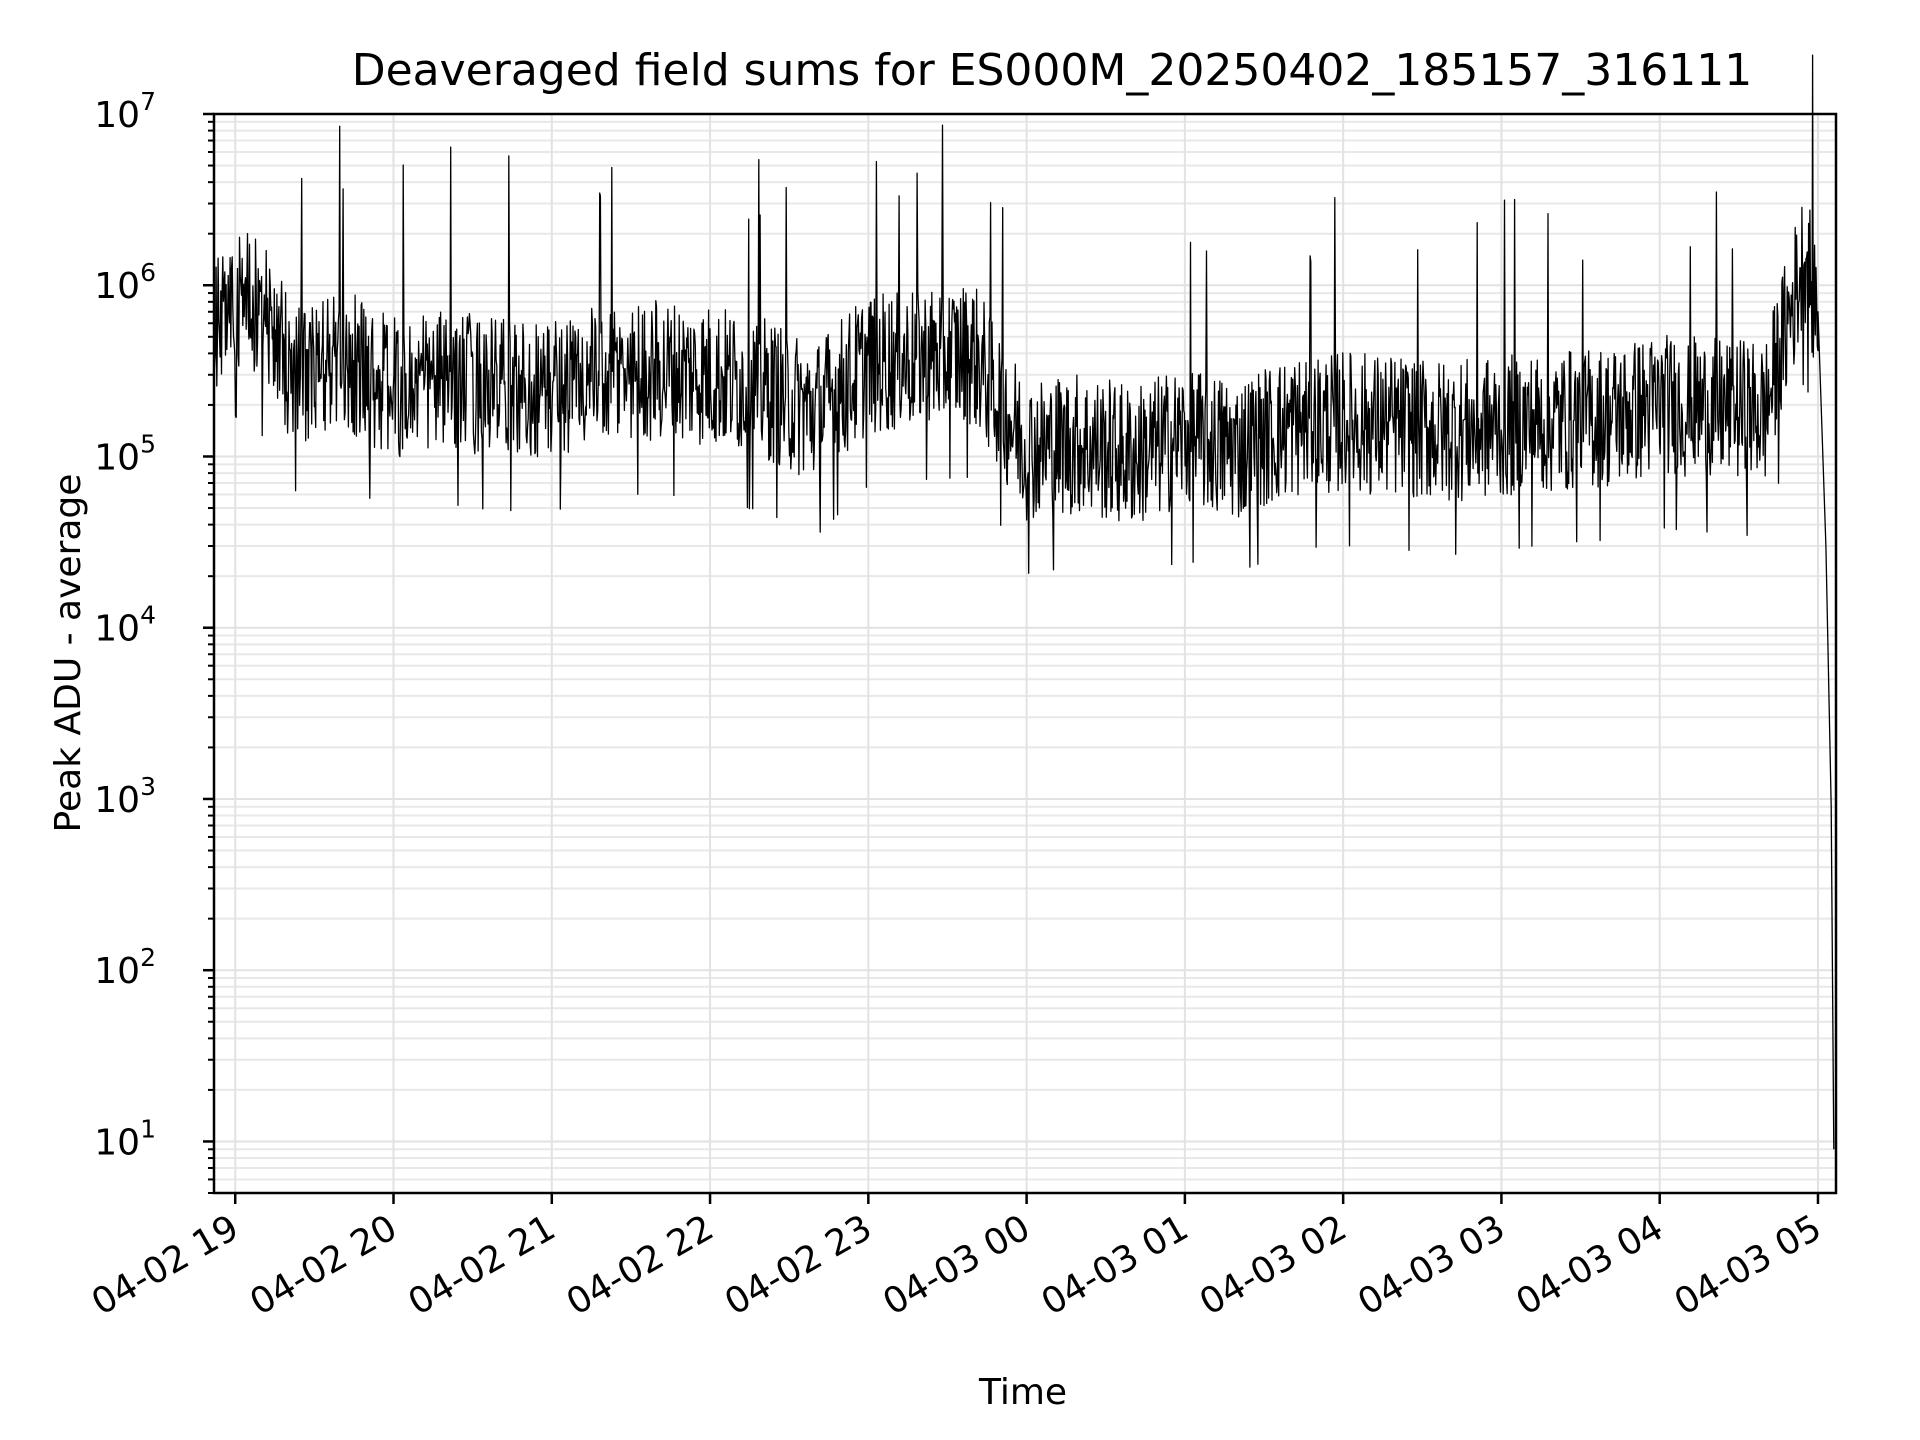 The image size is (1920, 1440). Describe the element at coordinates (125, 967) in the screenshot. I see `y-tick-label: 10²` at that location.